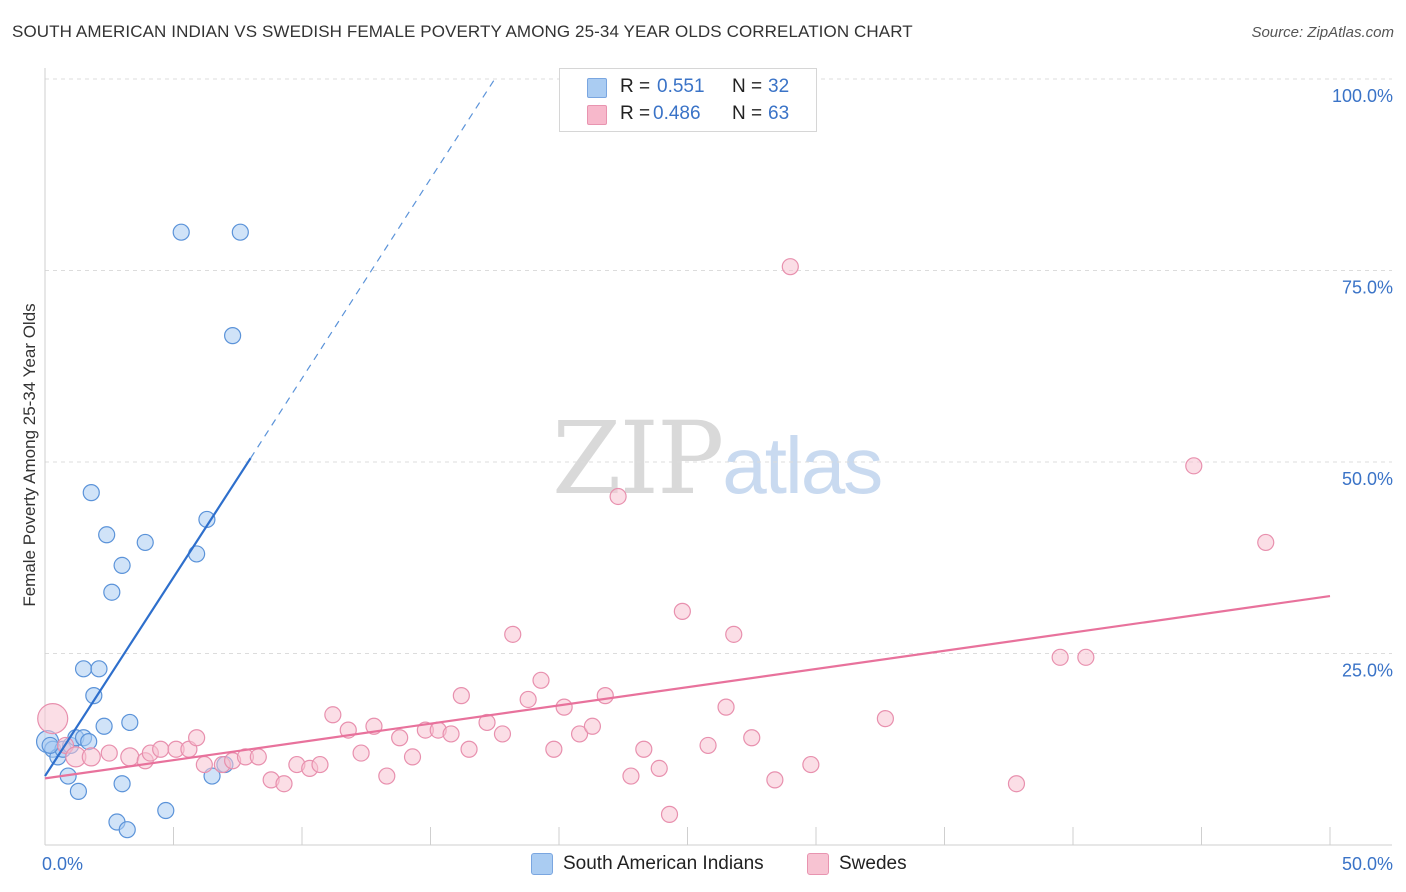 This screenshot has height=892, width=1406. Describe the element at coordinates (148, 617) in the screenshot. I see `trend-line-south-american-indians` at that location.